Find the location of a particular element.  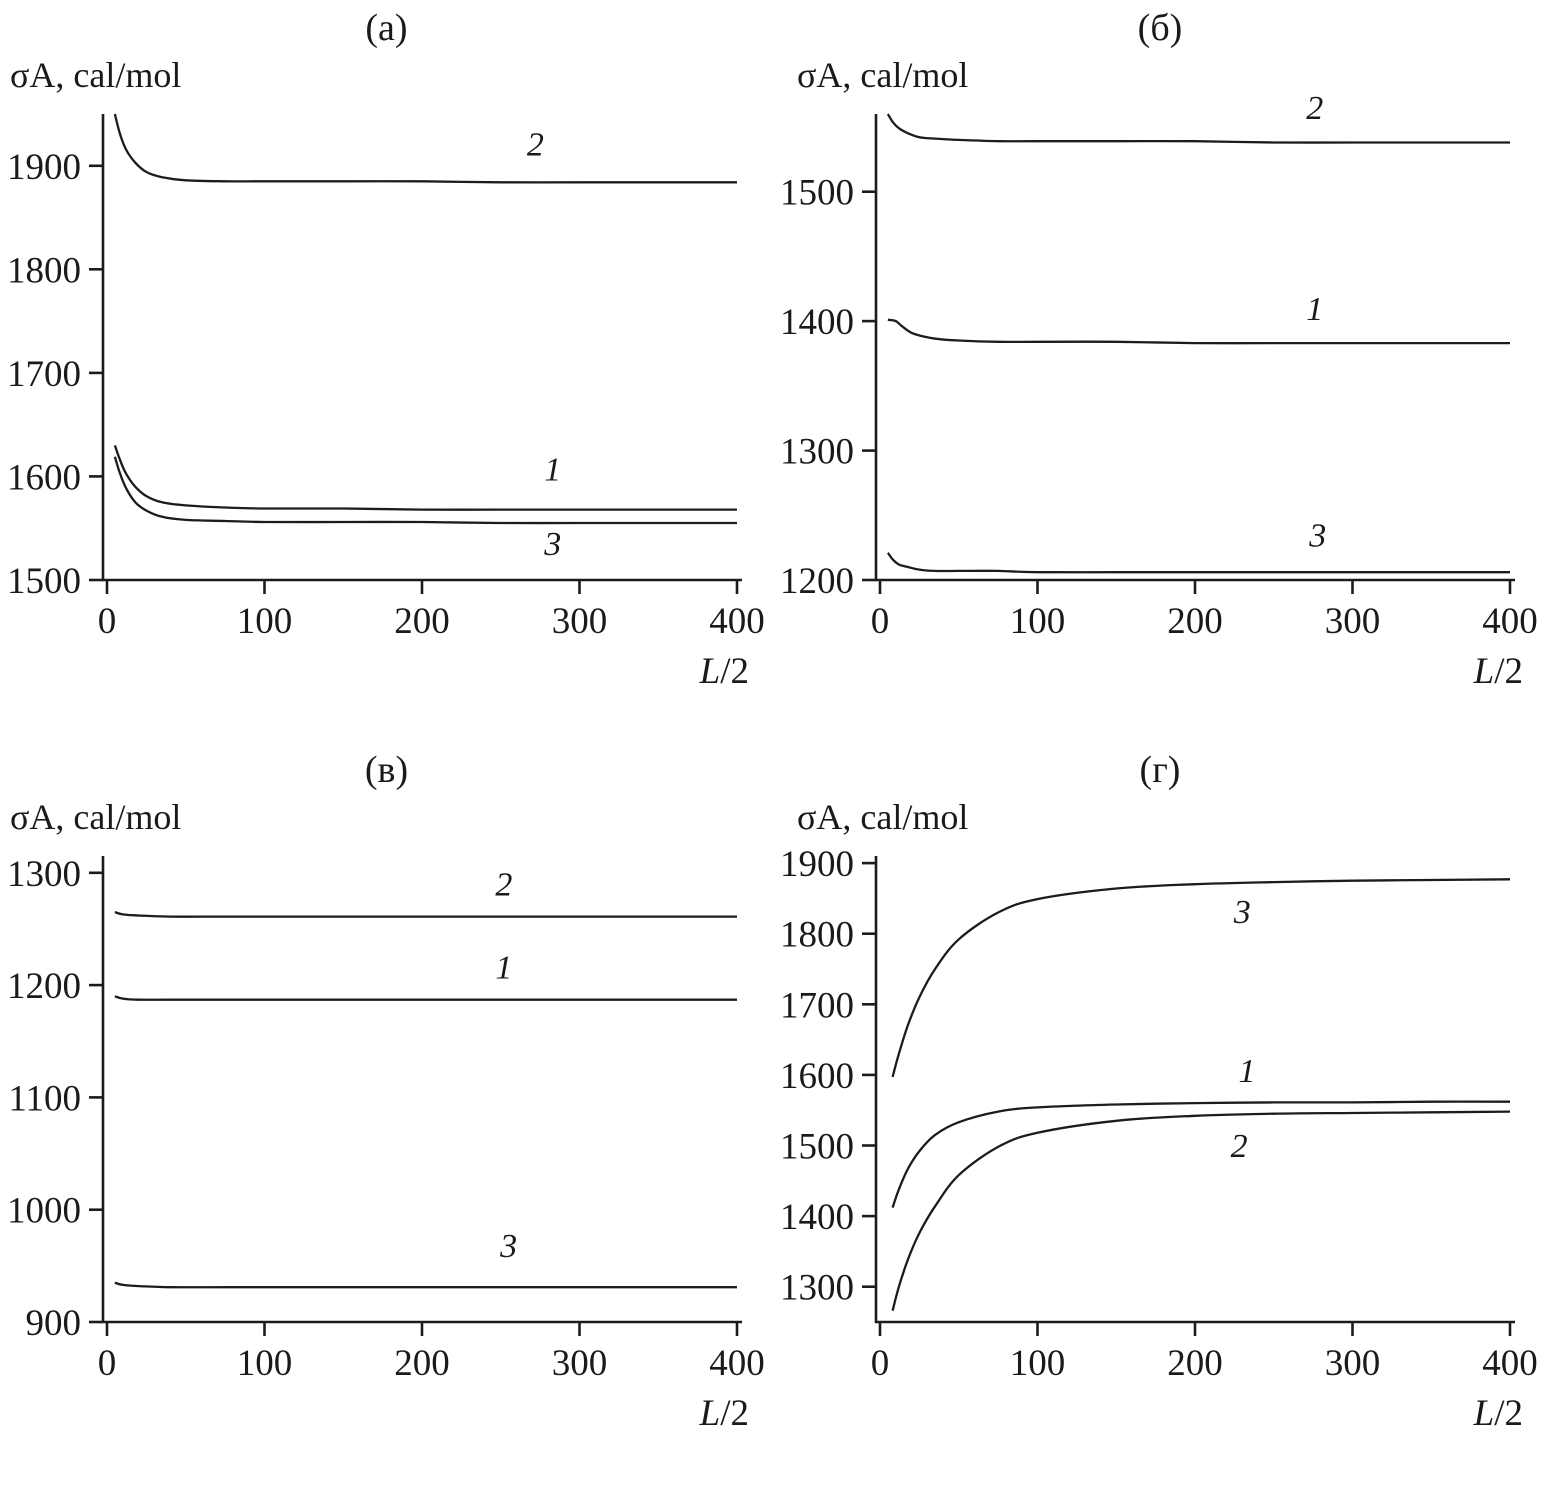

panel-g-y-axis-label: σA, cal/mol is located at coordinates (883, 817).